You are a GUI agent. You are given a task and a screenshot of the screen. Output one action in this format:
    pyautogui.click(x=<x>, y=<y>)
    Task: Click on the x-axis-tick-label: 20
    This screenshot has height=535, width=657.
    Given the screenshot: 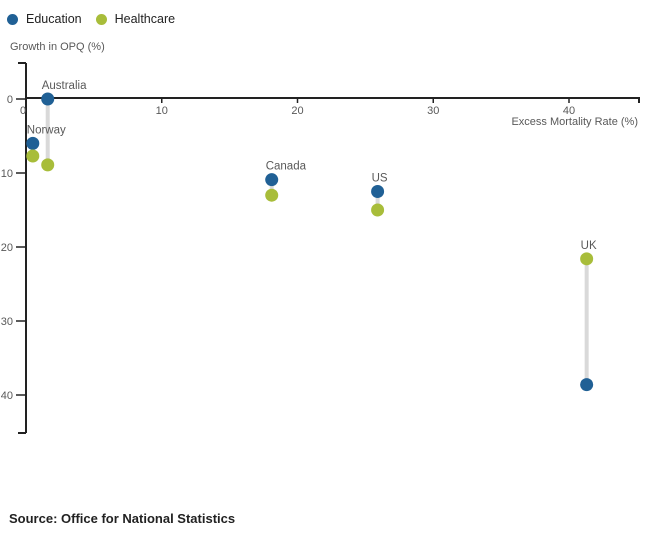 What is the action you would take?
    pyautogui.click(x=297, y=111)
    